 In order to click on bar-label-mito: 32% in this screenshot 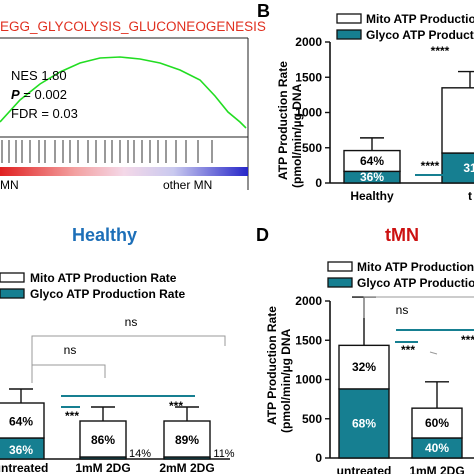, I will do `click(364, 367)`.